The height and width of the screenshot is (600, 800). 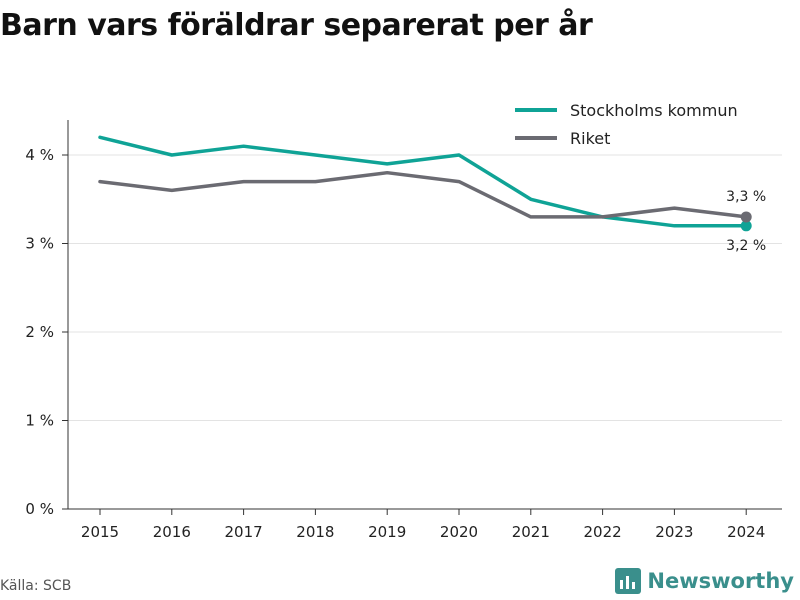 I want to click on series-lines, so click(x=425, y=183).